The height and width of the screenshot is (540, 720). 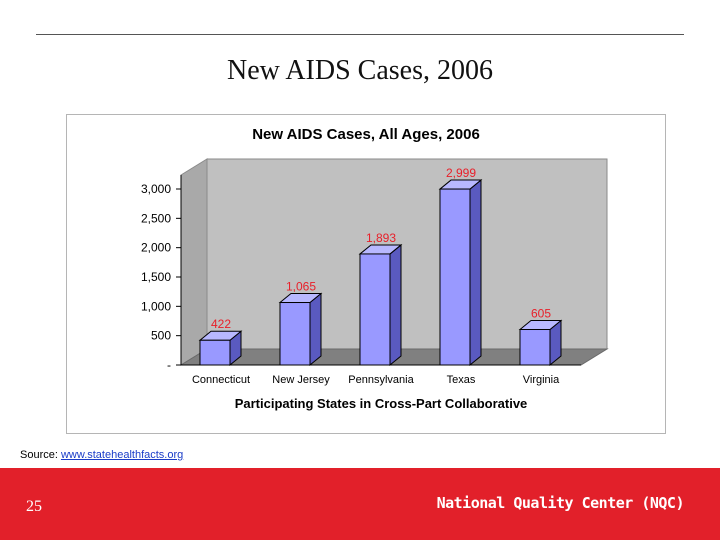 What do you see at coordinates (156, 218) in the screenshot?
I see `y-tick-label: 2,500` at bounding box center [156, 218].